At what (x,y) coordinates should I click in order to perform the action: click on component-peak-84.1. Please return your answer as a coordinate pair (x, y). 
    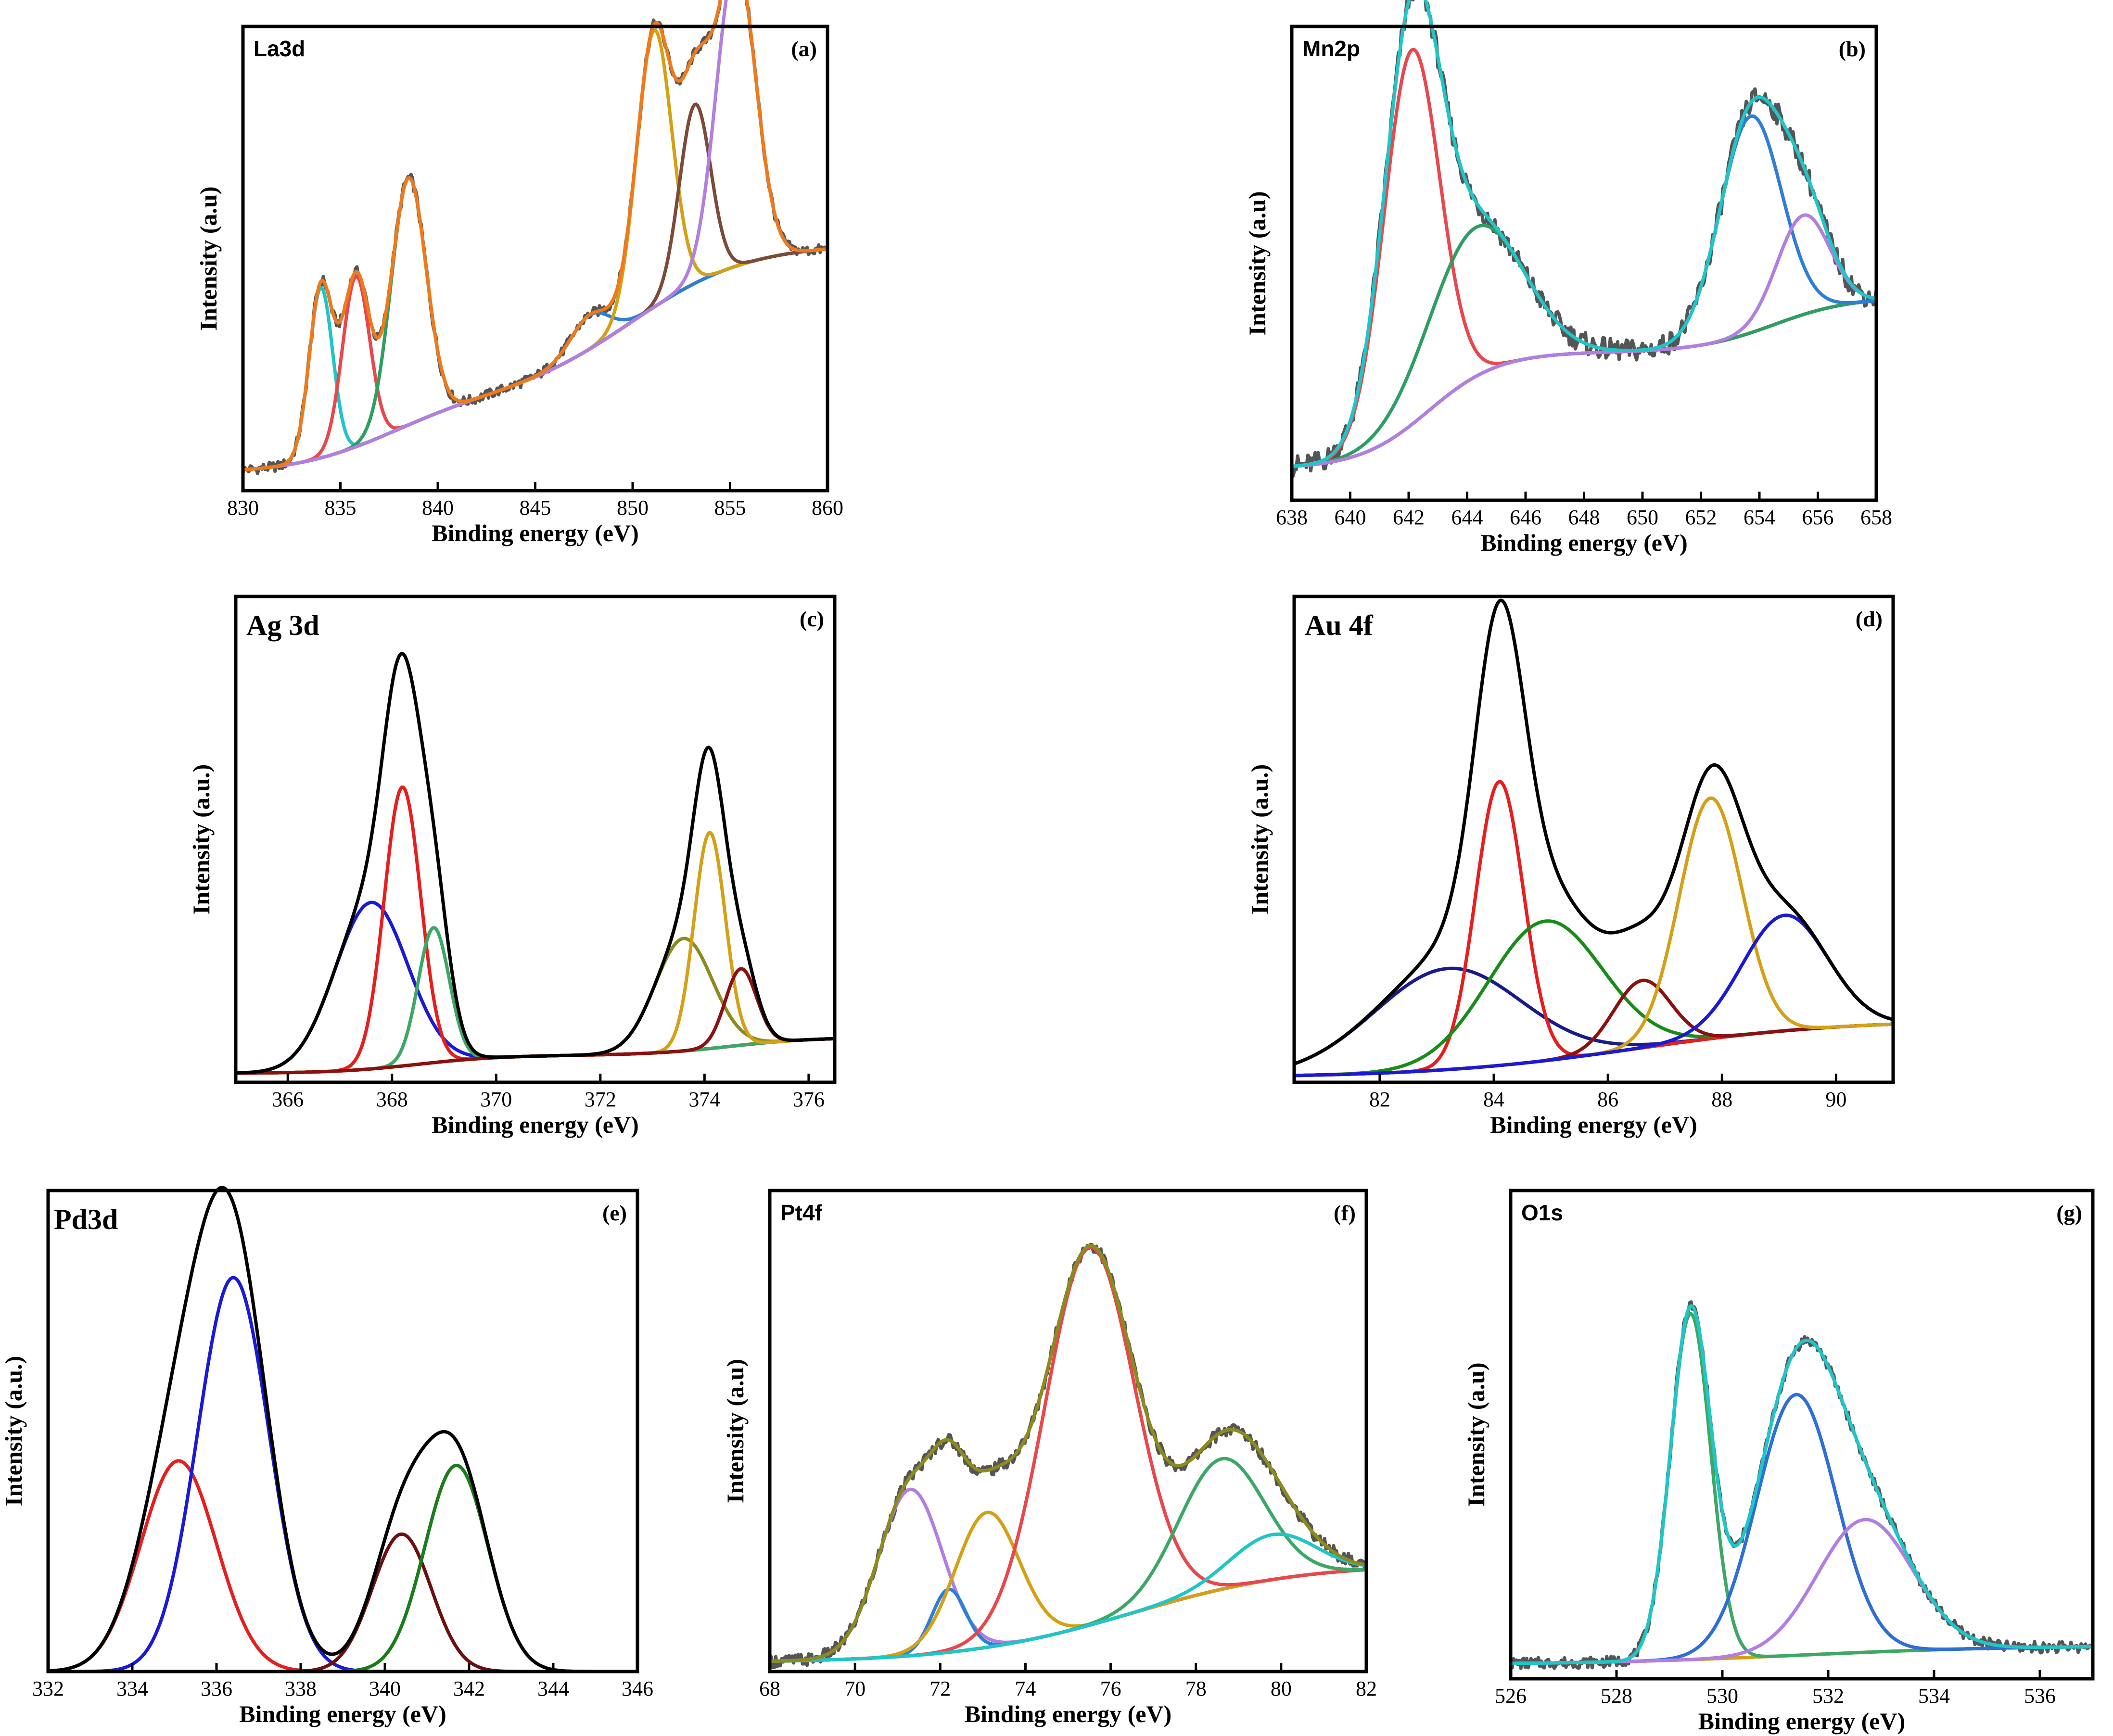
    Looking at the image, I should click on (1593, 928).